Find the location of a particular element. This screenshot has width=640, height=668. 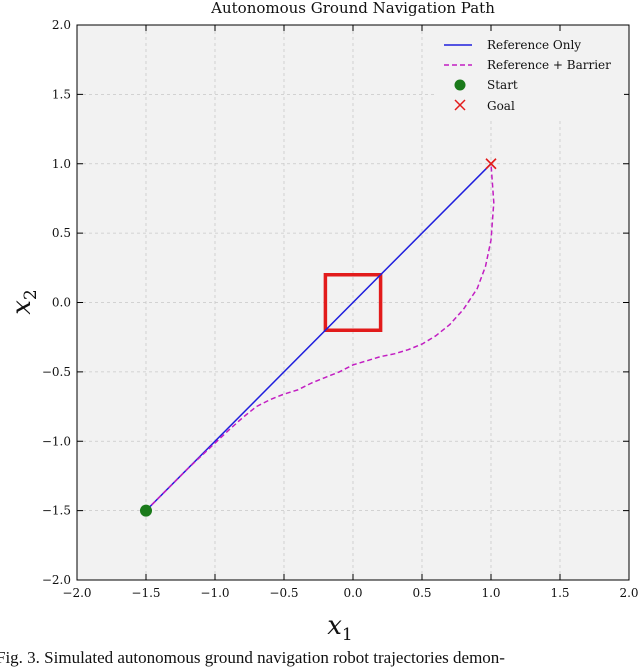

x-axis-label-subscript: 1 is located at coordinates (347, 635).